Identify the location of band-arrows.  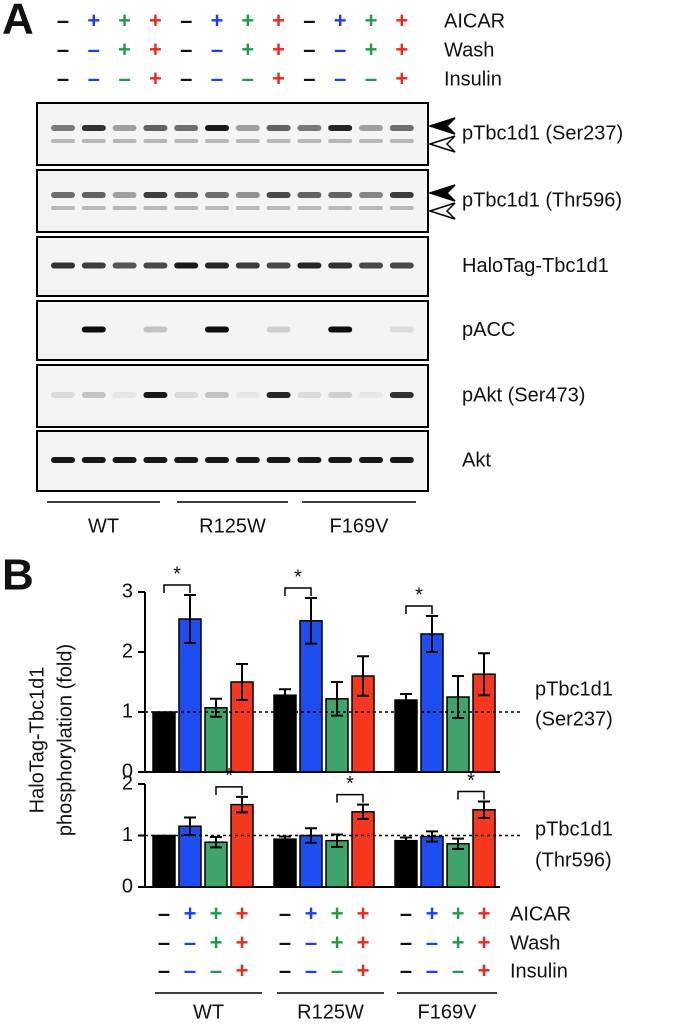
(441, 168).